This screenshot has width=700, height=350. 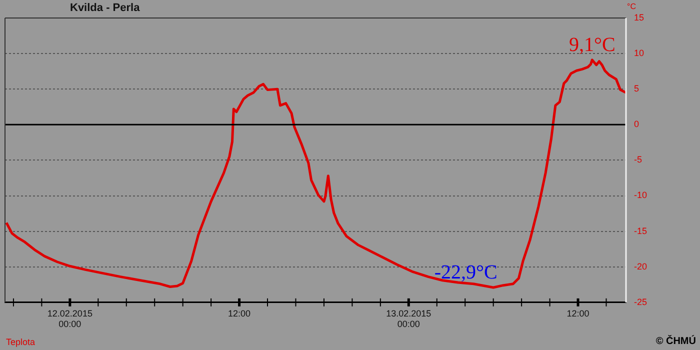 What do you see at coordinates (637, 124) in the screenshot?
I see `y-tick-label: 0` at bounding box center [637, 124].